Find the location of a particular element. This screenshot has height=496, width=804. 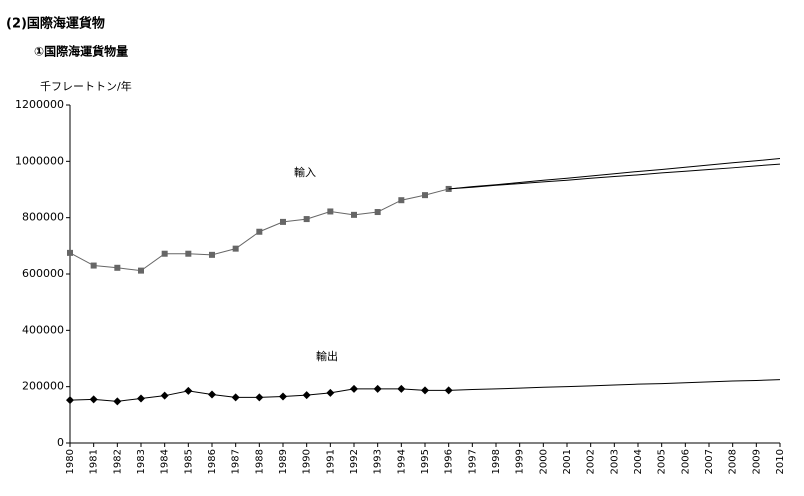

x-tick-label: 1993 is located at coordinates (378, 461).